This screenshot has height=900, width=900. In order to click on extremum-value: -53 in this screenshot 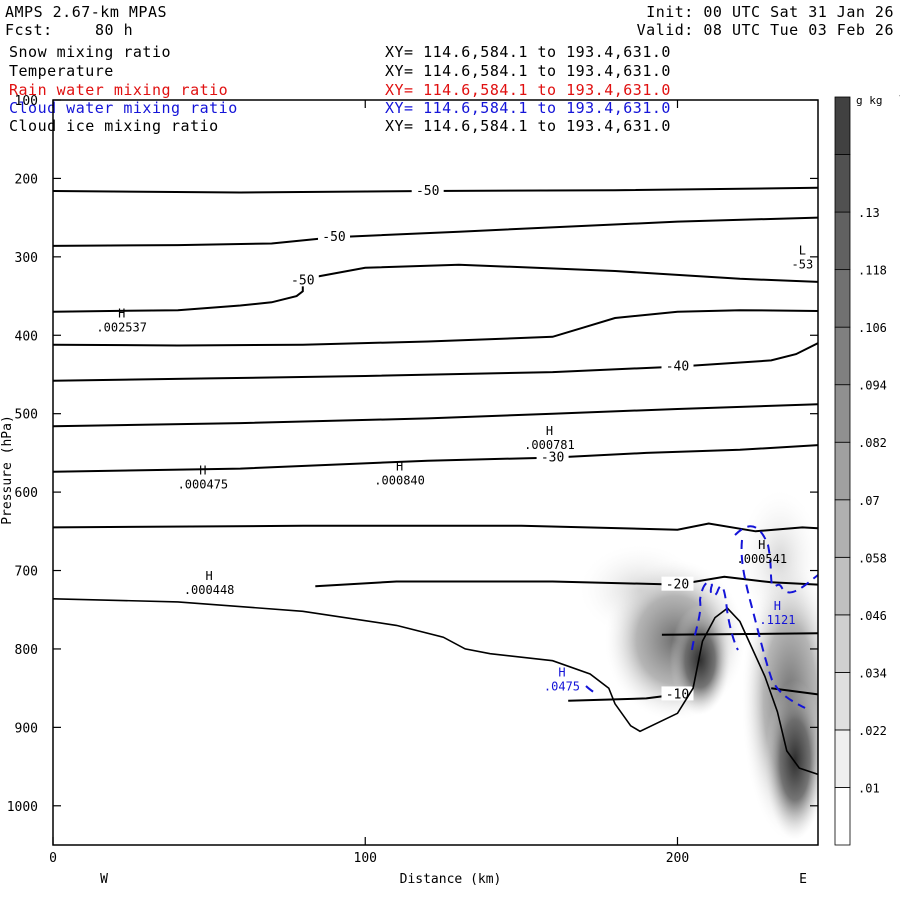, I will do `click(803, 265)`.